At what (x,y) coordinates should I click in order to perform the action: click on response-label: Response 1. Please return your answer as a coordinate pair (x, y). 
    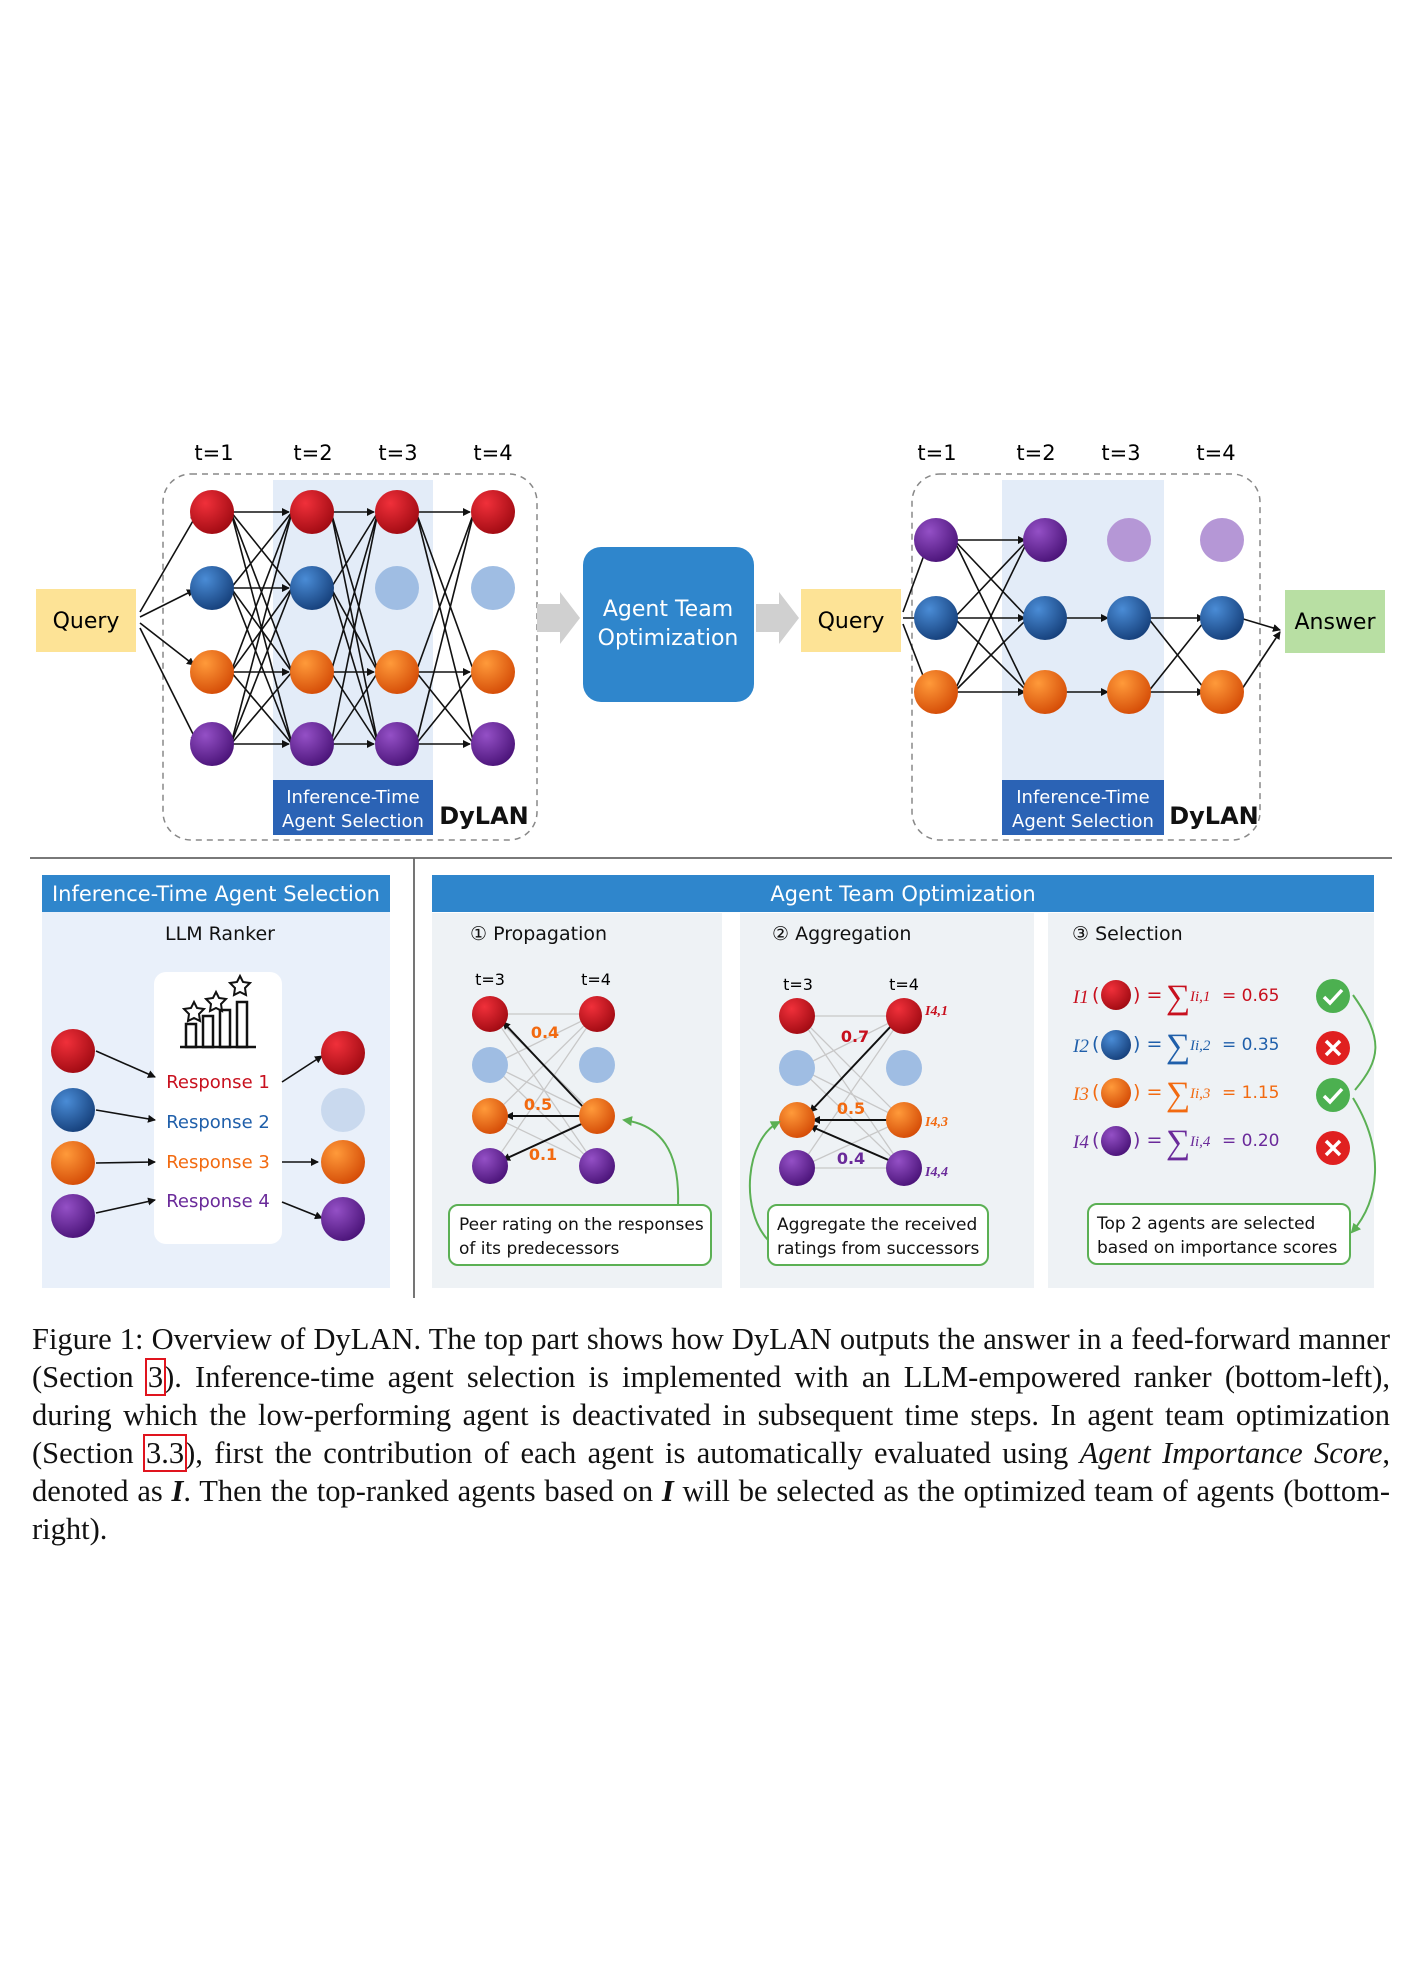
    Looking at the image, I should click on (218, 1082).